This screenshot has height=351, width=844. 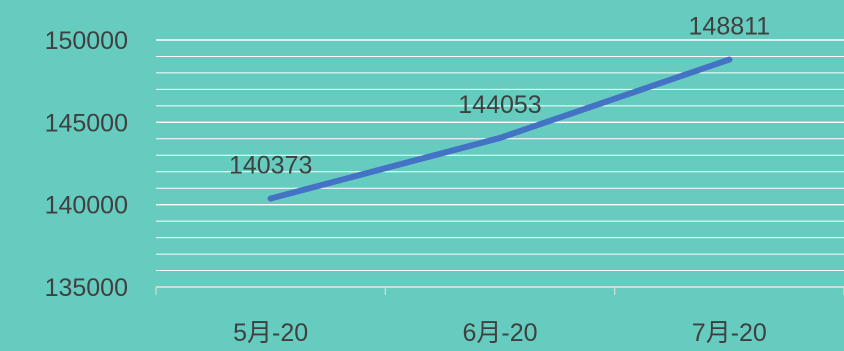 I want to click on y-tick-label: 140000, so click(x=86, y=206).